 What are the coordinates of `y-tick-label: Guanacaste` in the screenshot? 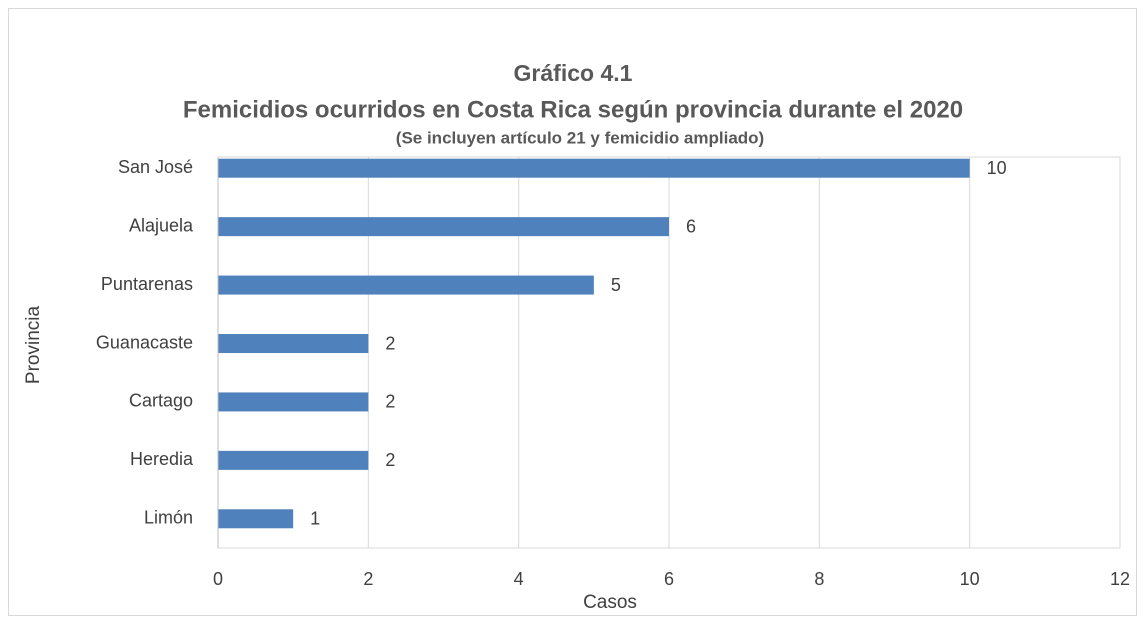 It's located at (144, 342).